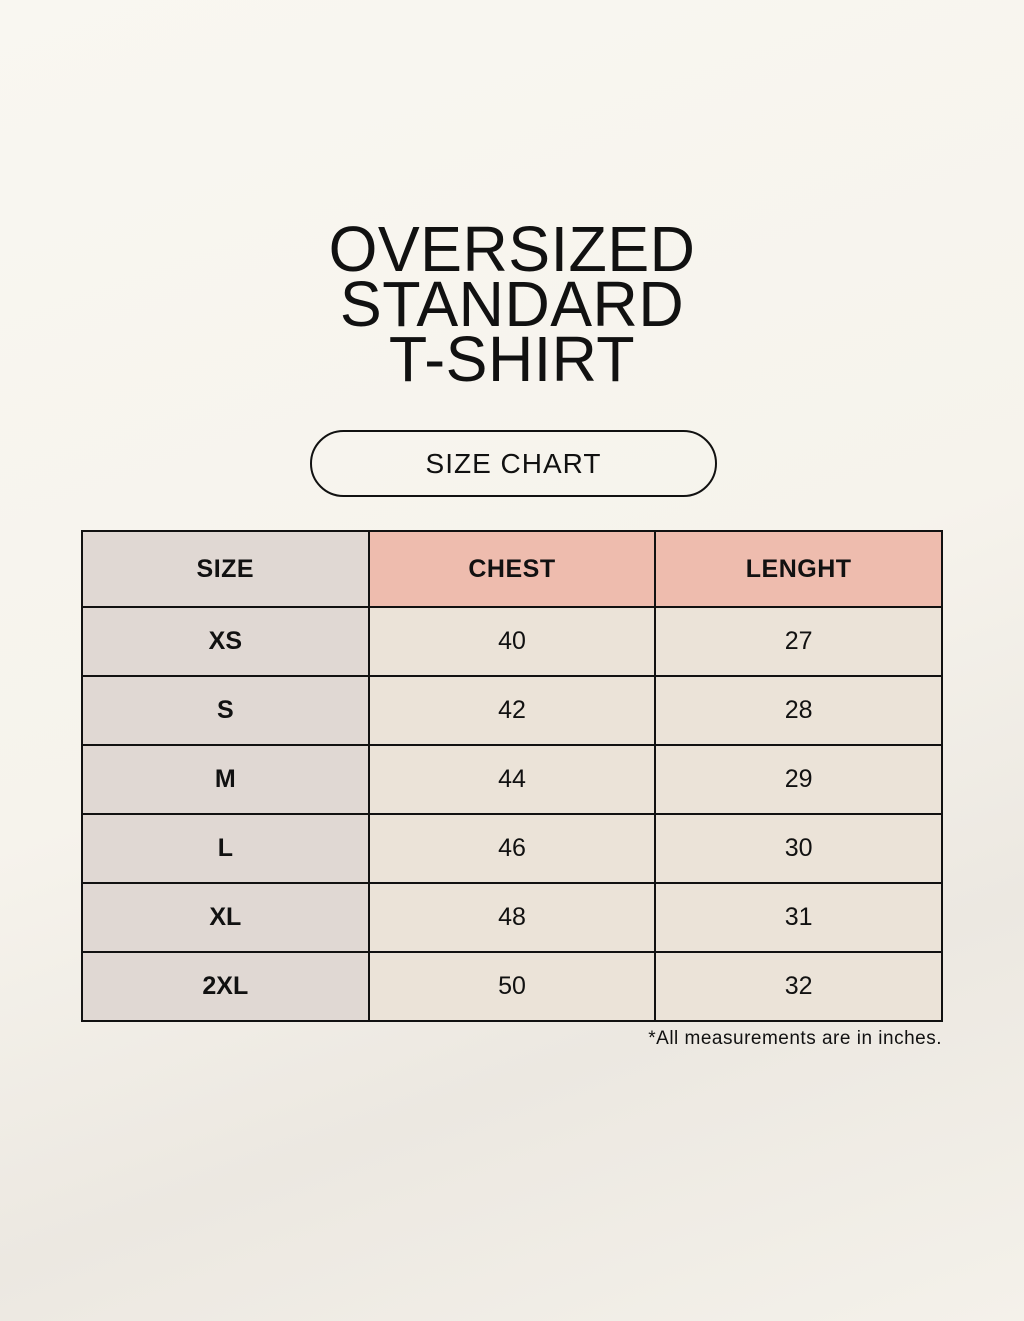 The width and height of the screenshot is (1024, 1321). Describe the element at coordinates (512, 249) in the screenshot. I see `title-line: OVERSIZED` at that location.